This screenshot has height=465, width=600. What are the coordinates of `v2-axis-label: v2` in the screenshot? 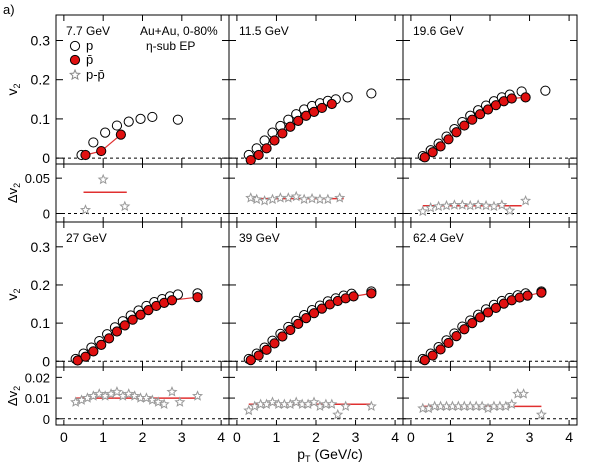 It's located at (13, 89).